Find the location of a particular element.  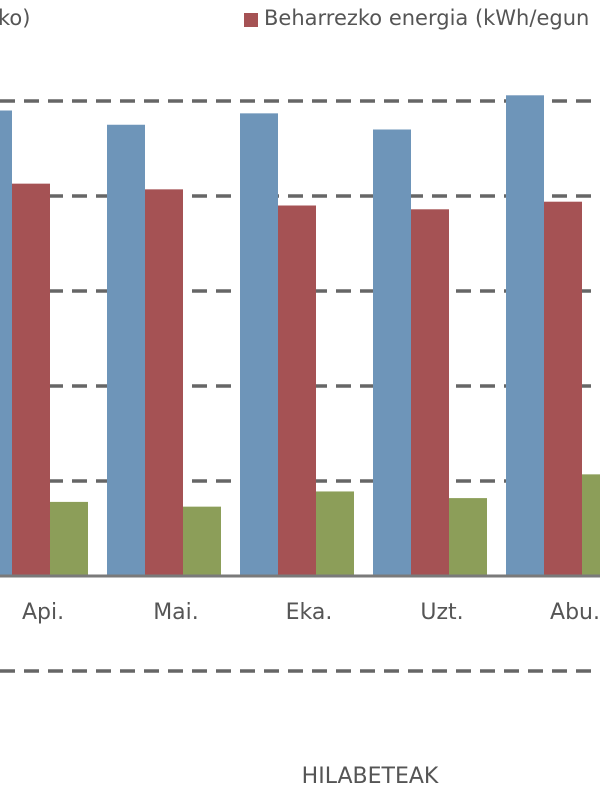

bar-series3-api is located at coordinates (69, 538).